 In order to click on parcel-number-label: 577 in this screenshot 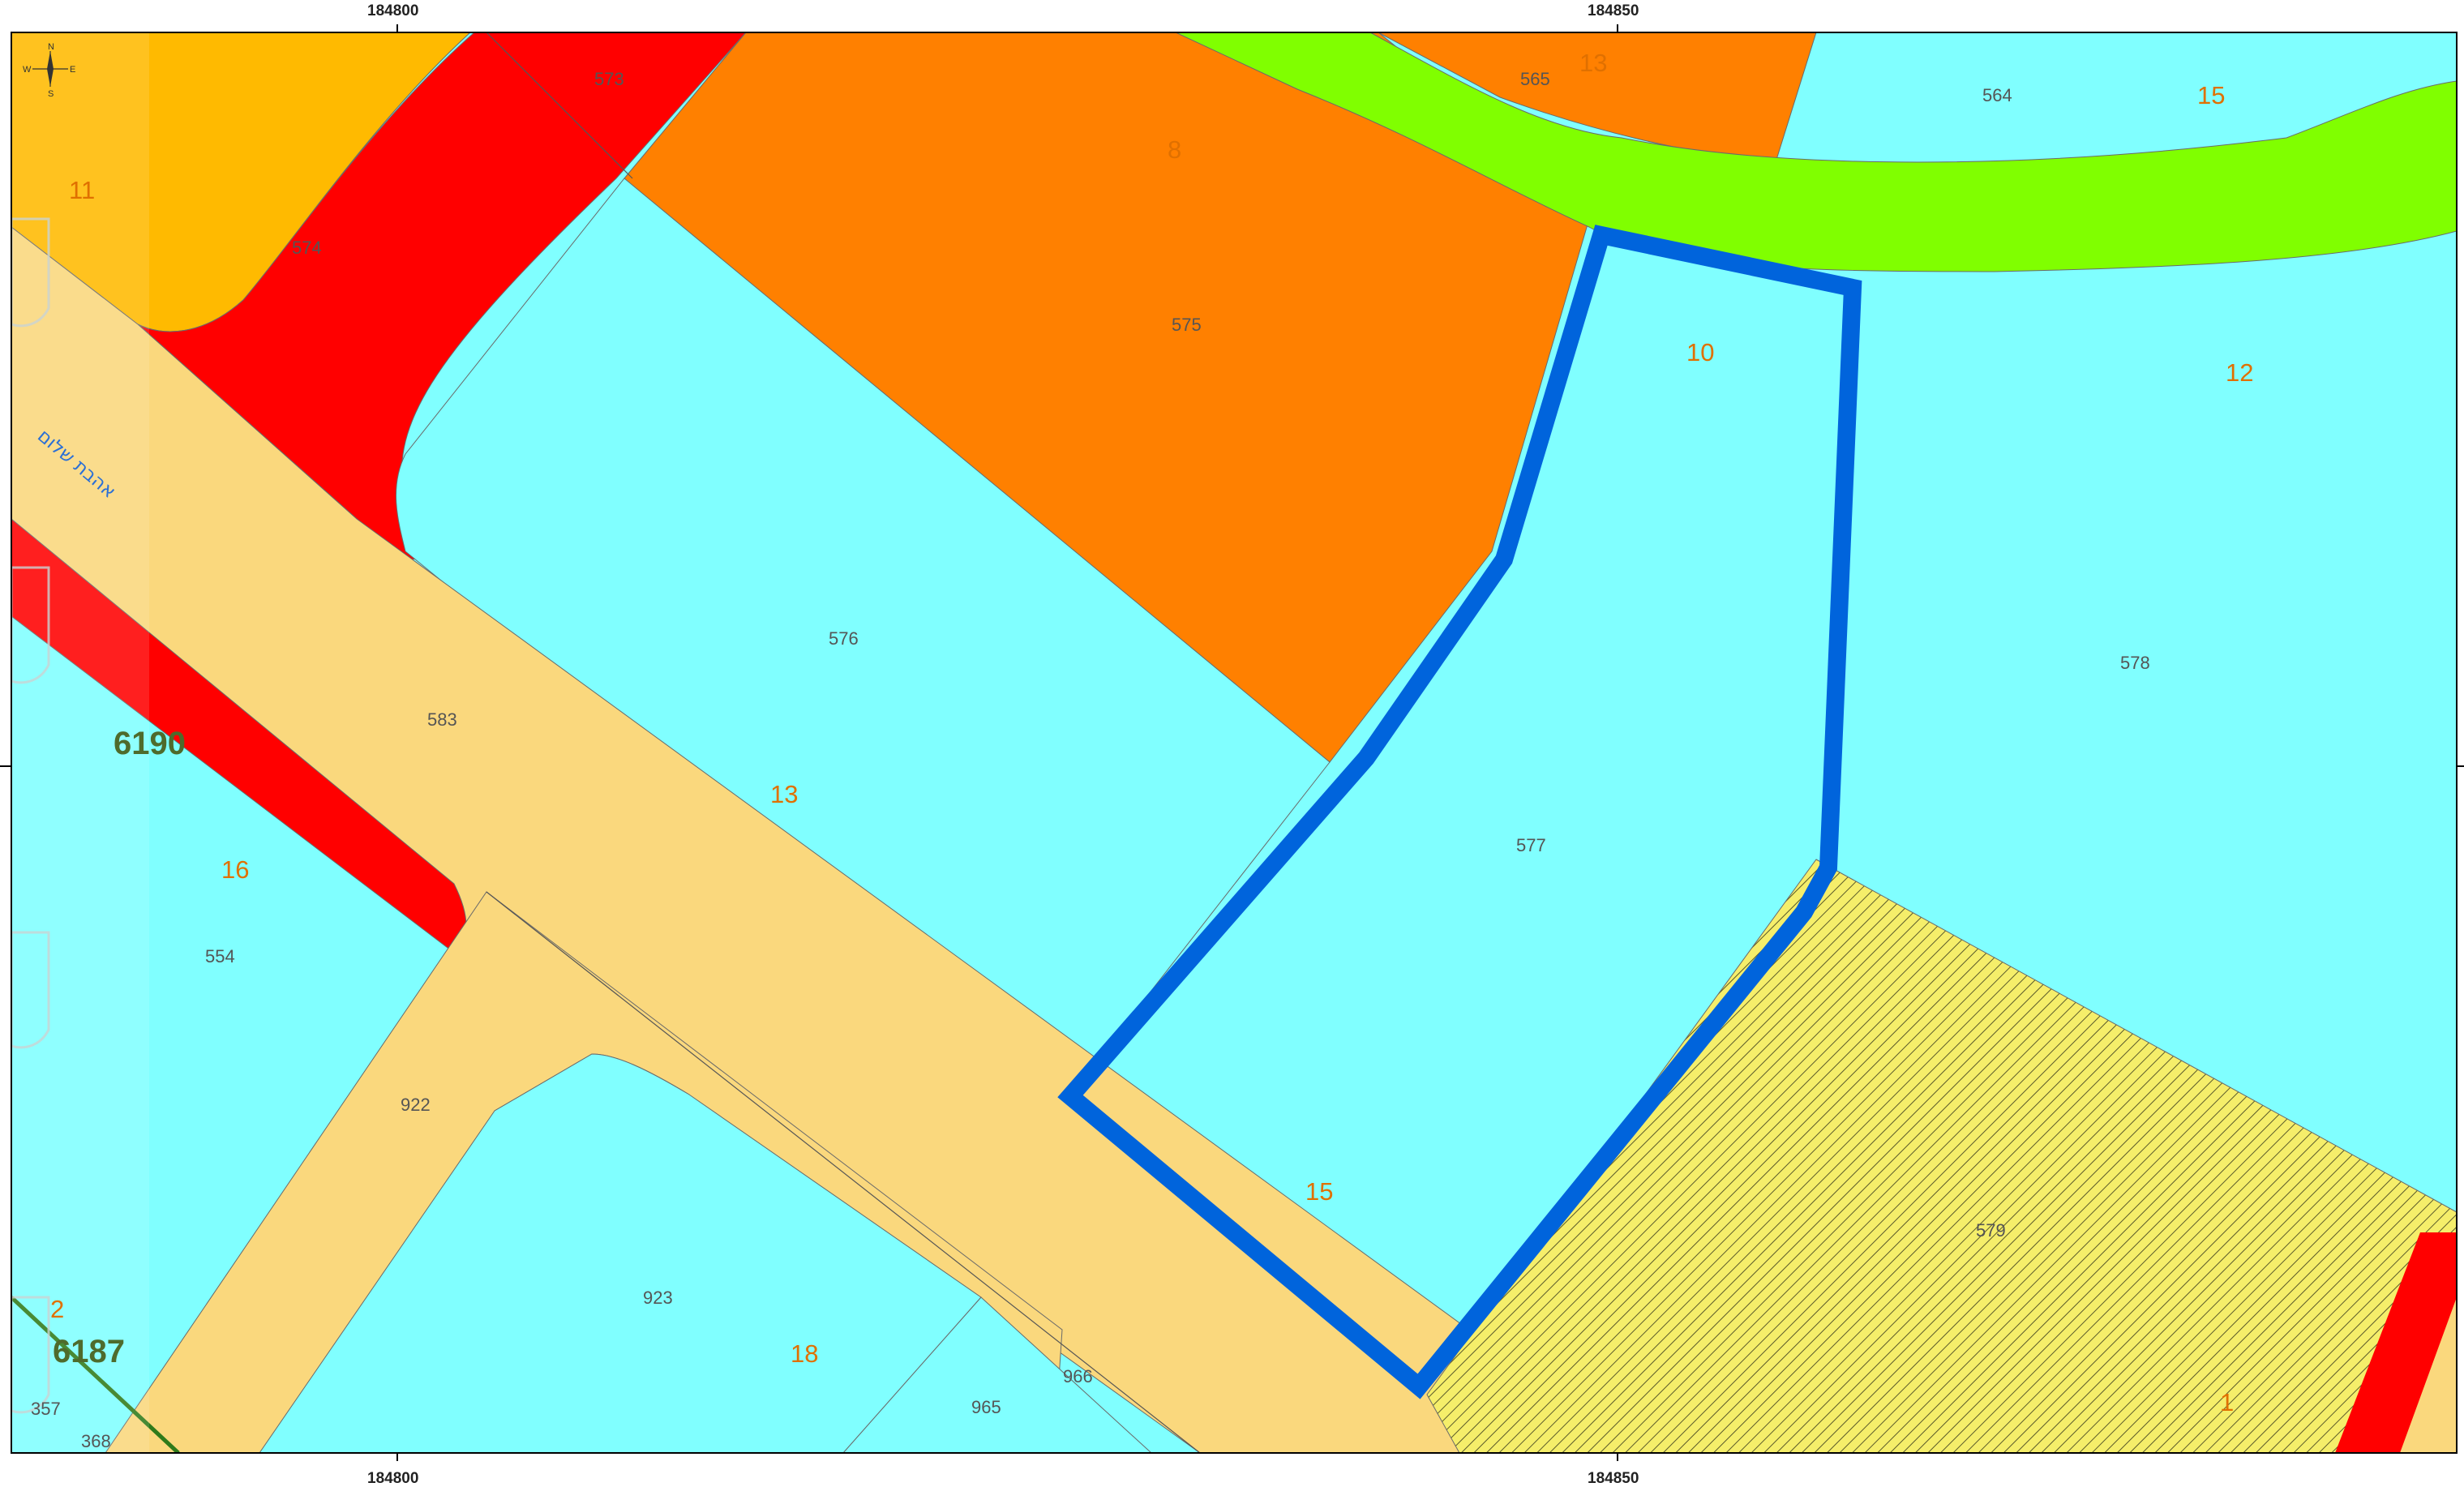, I will do `click(1531, 845)`.